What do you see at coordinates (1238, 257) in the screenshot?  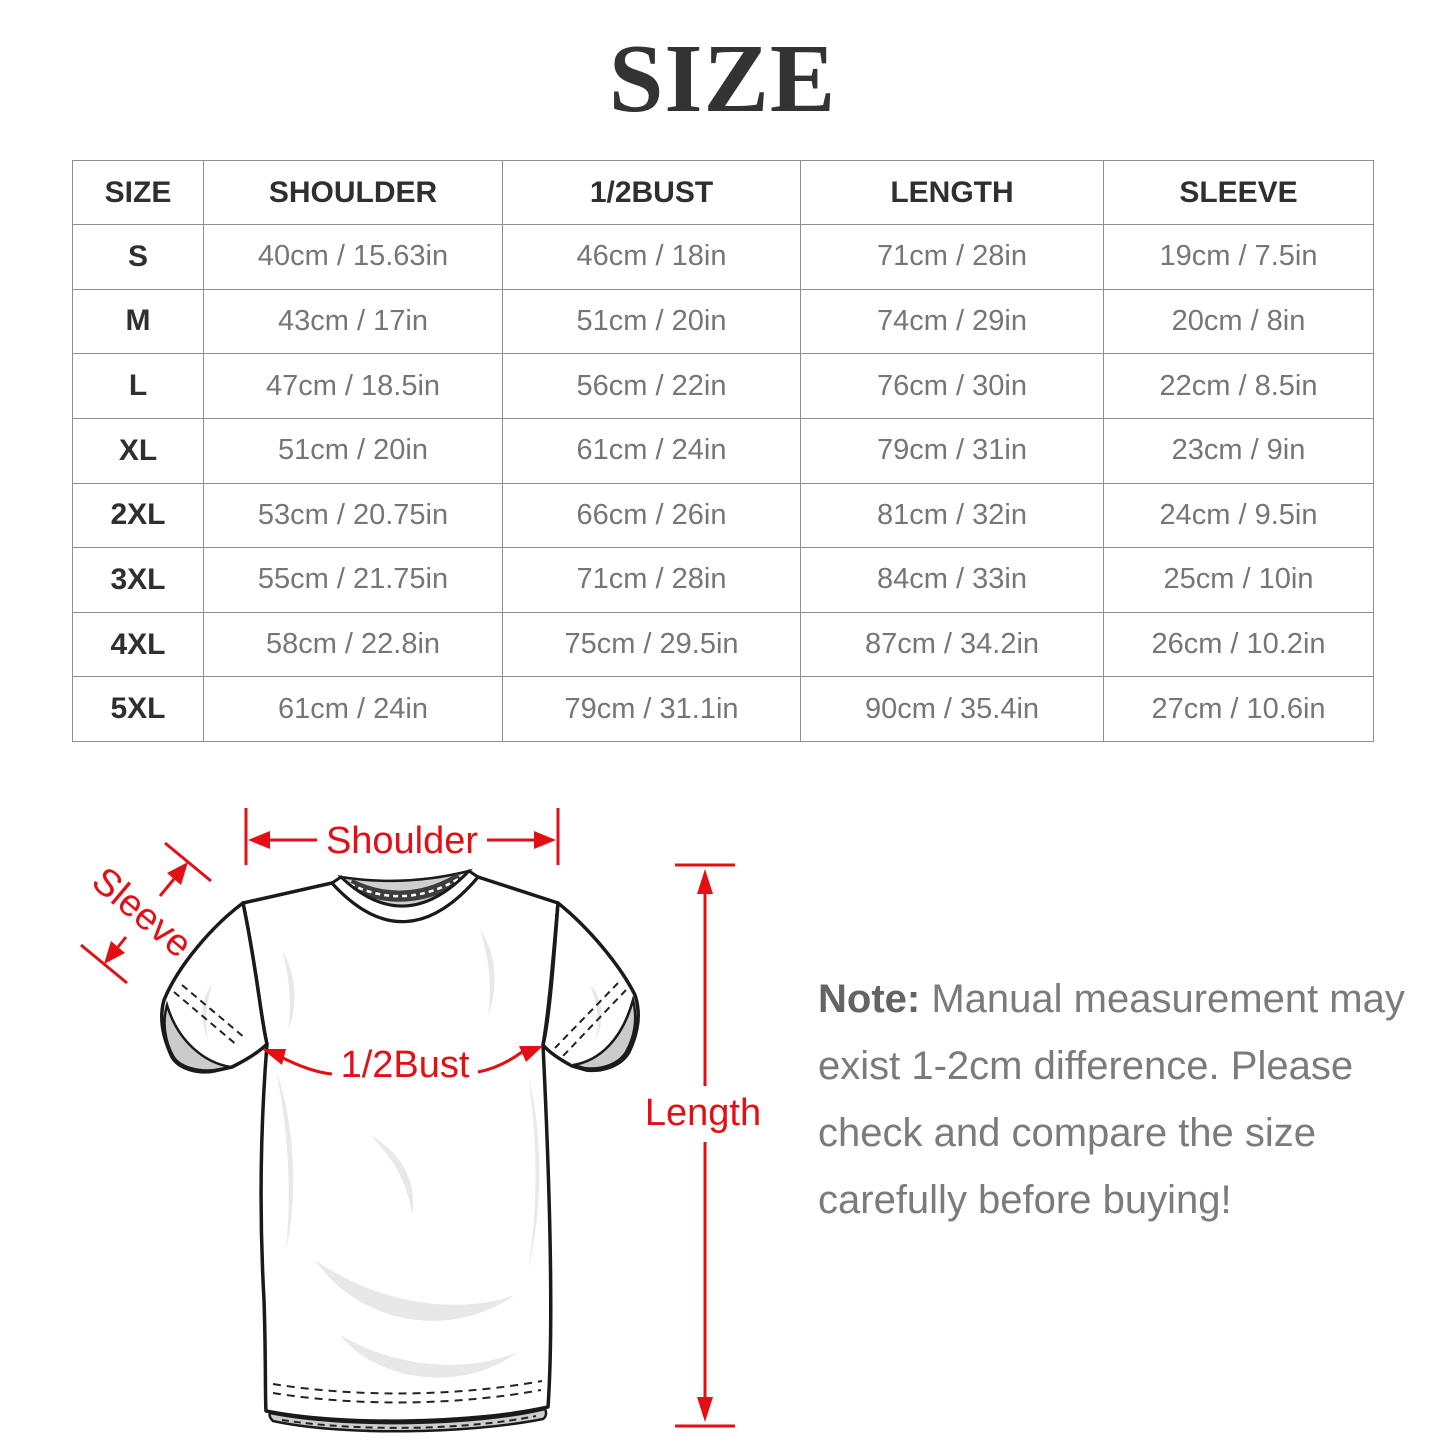 I see `measurement-cell: 19cm / 7.5in` at bounding box center [1238, 257].